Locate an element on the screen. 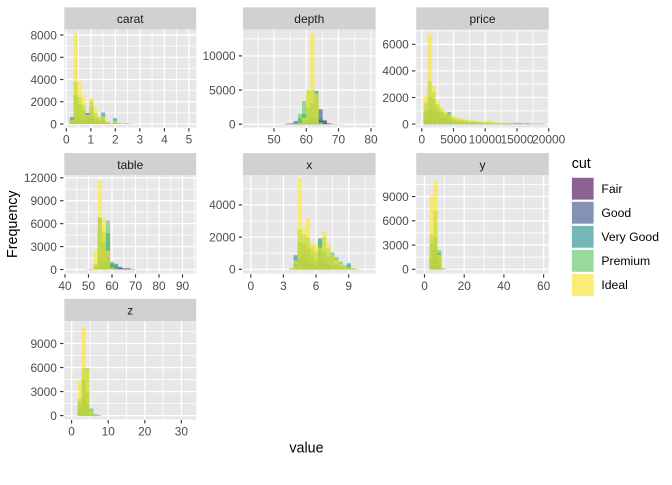 The width and height of the screenshot is (672, 485). svg-text: 30 is located at coordinates (182, 432).